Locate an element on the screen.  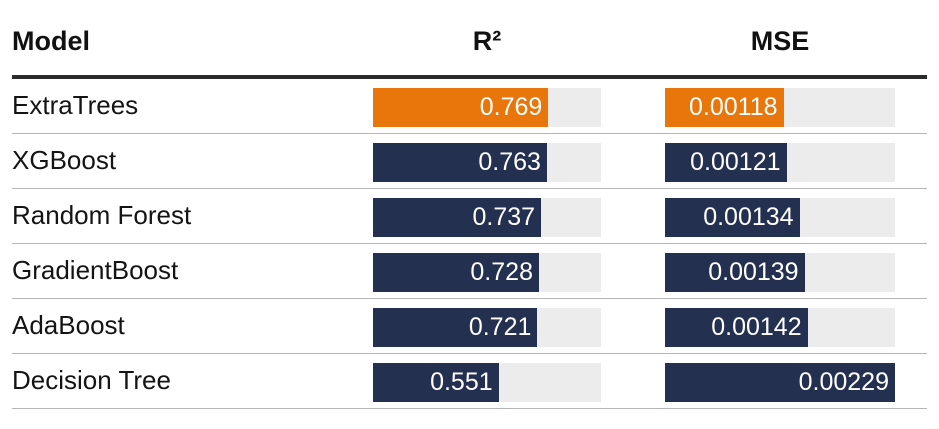
mse-bar: 0.00229 is located at coordinates (780, 382).